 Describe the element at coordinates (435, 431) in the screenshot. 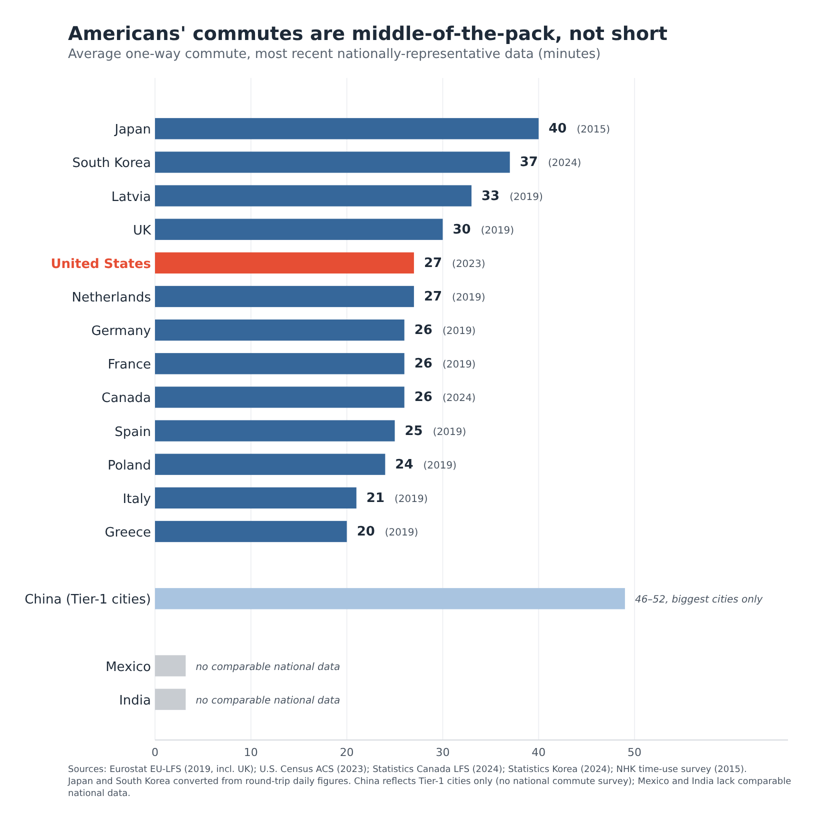

I see `data-label: 25 (2019)` at that location.